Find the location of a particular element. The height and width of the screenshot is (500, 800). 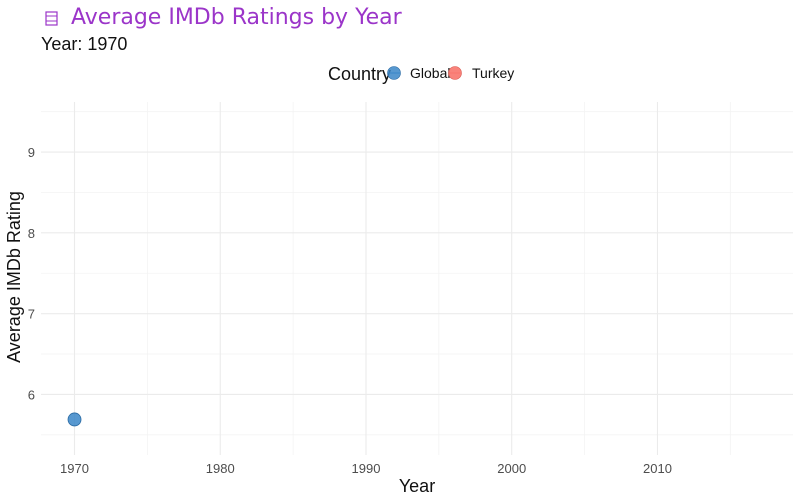

legend-key-global is located at coordinates (394, 73).